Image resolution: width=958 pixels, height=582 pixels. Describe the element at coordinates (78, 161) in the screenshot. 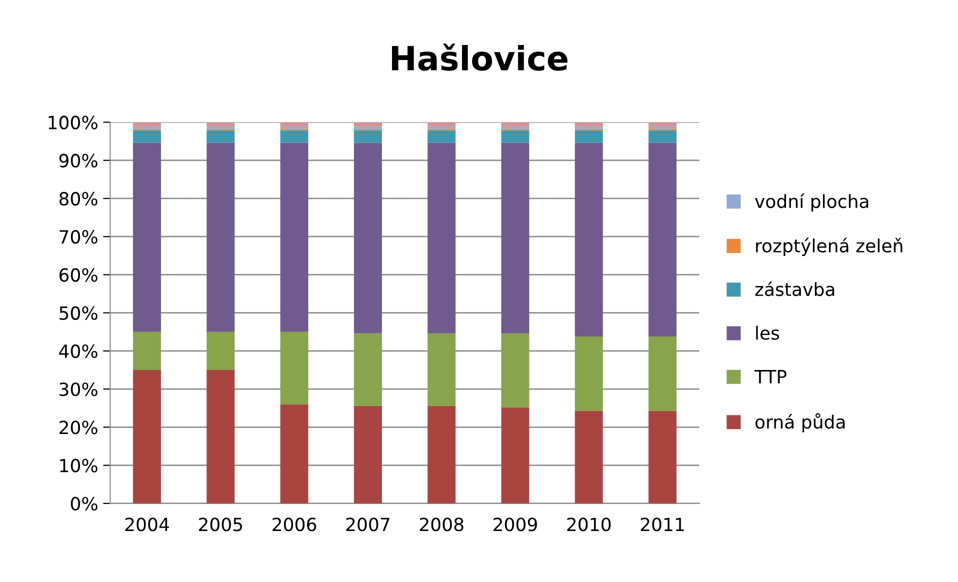

I see `y-tick-label: 90%` at that location.